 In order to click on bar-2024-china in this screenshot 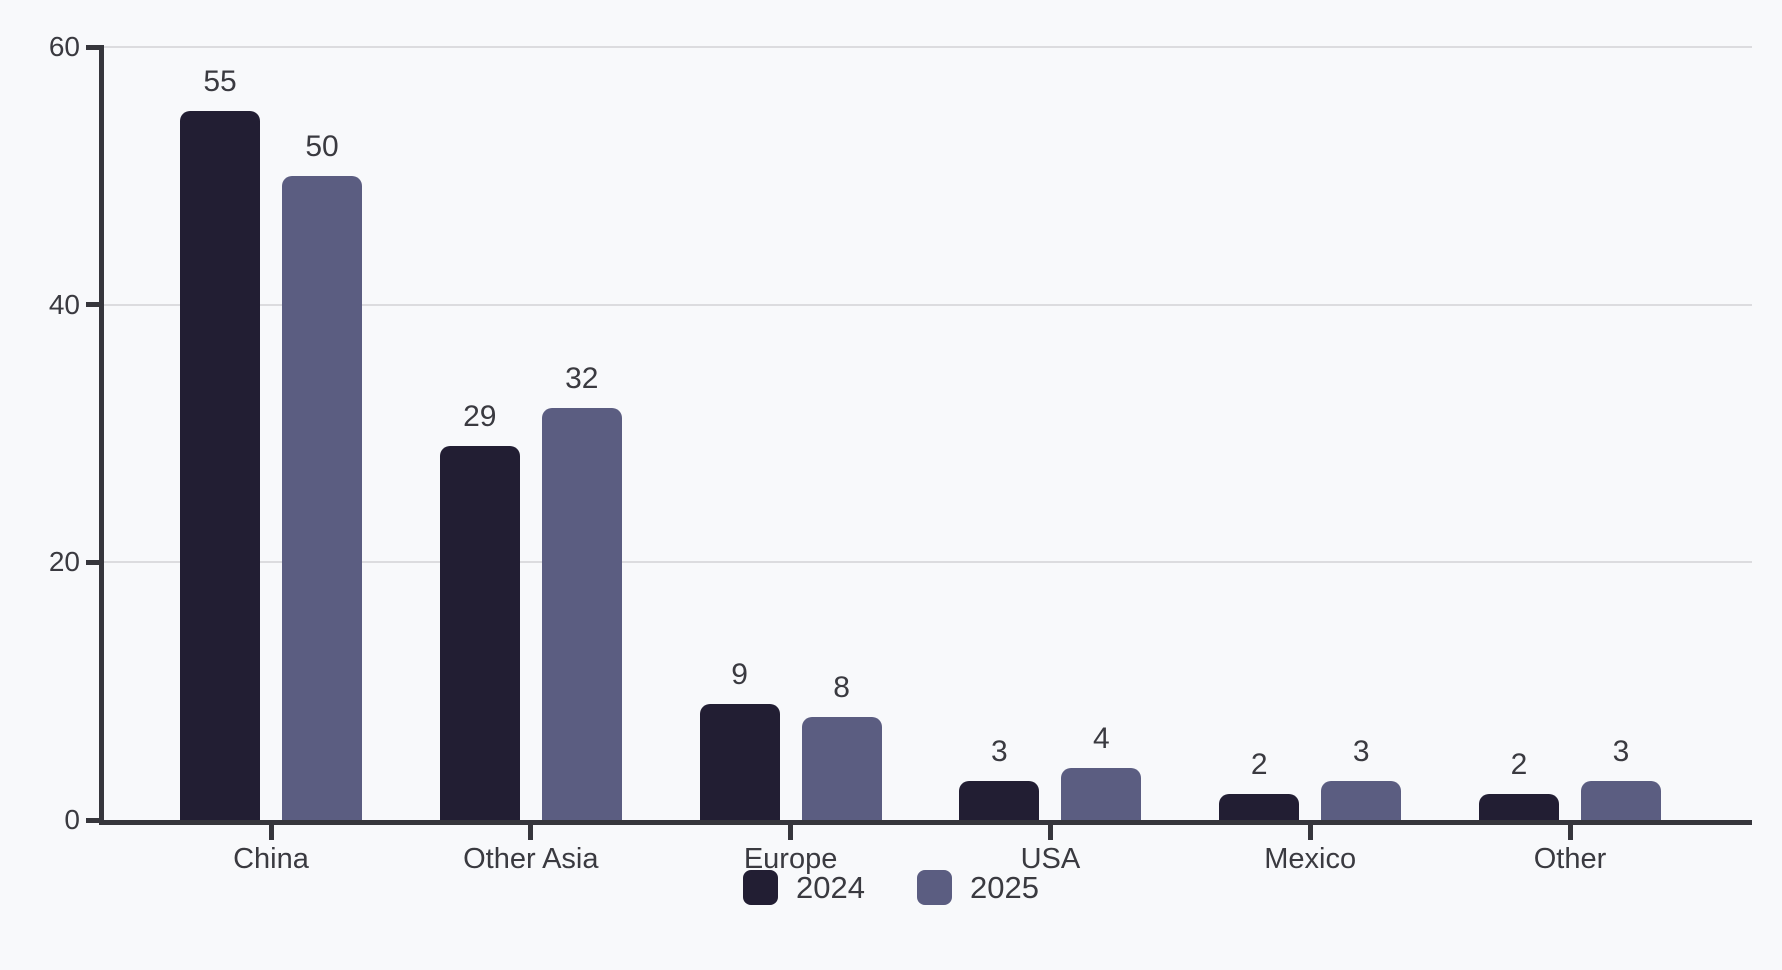, I will do `click(220, 465)`.